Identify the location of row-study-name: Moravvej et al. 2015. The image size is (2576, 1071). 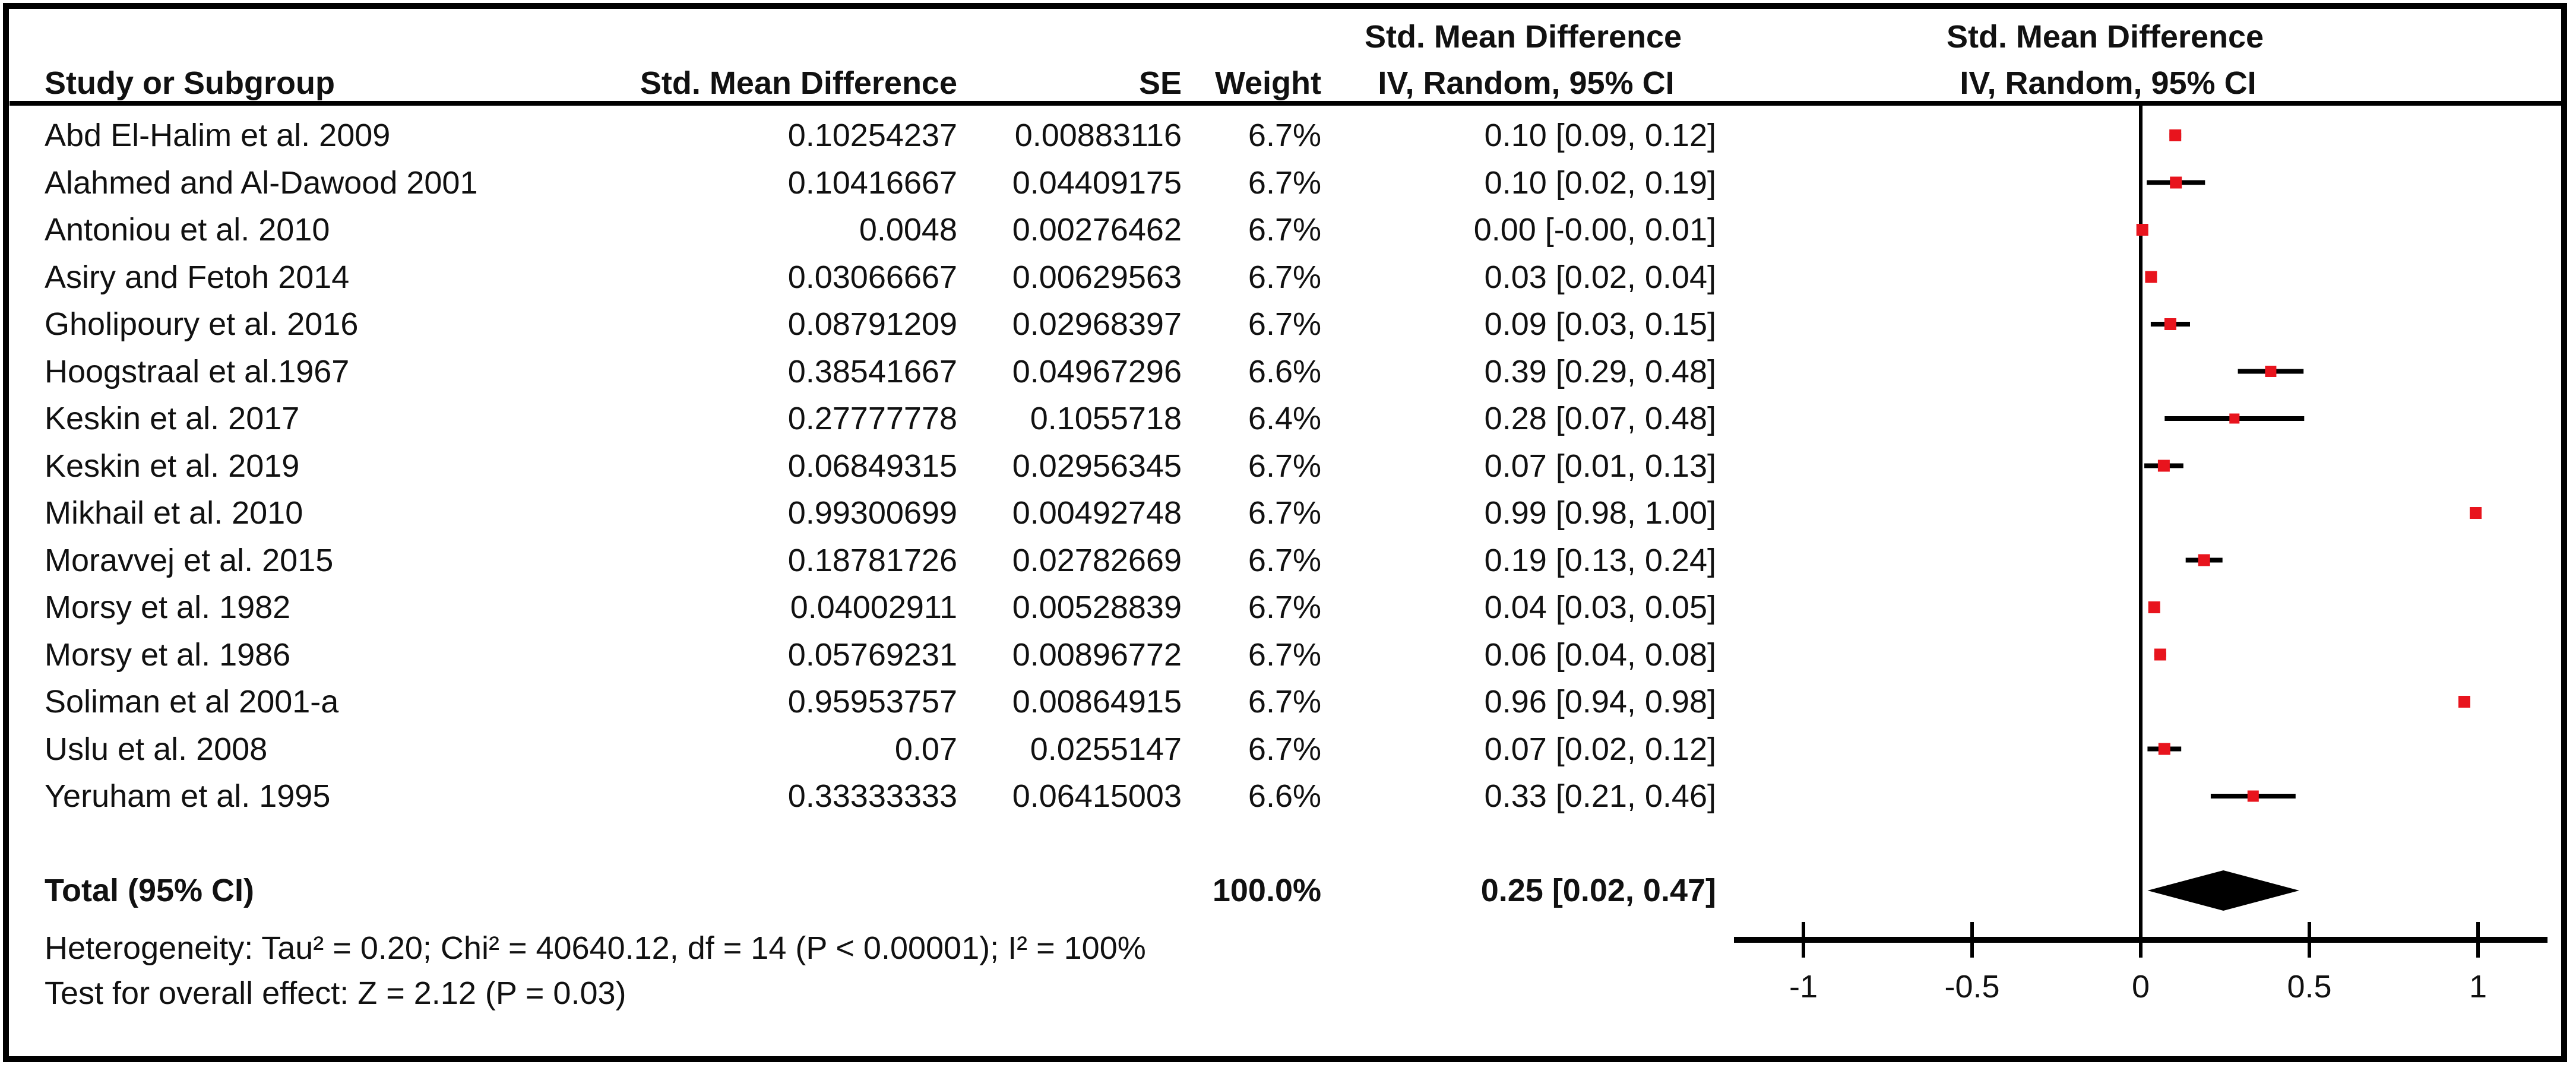
(189, 560).